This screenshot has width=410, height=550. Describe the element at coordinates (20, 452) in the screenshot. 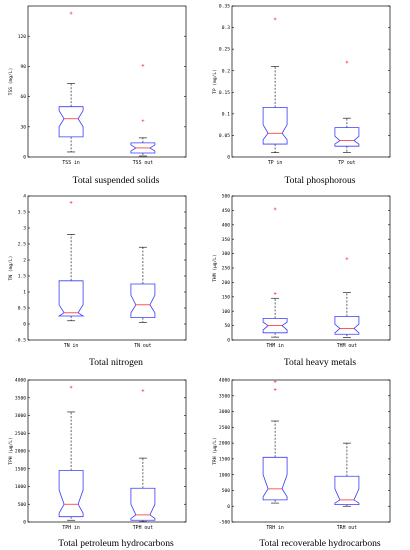

I see `y-tick-label: 2000` at that location.